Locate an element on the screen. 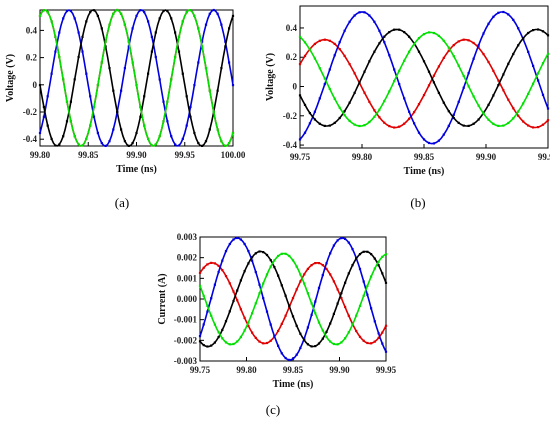  y-tick-label-c: -0.003 is located at coordinates (186, 361).